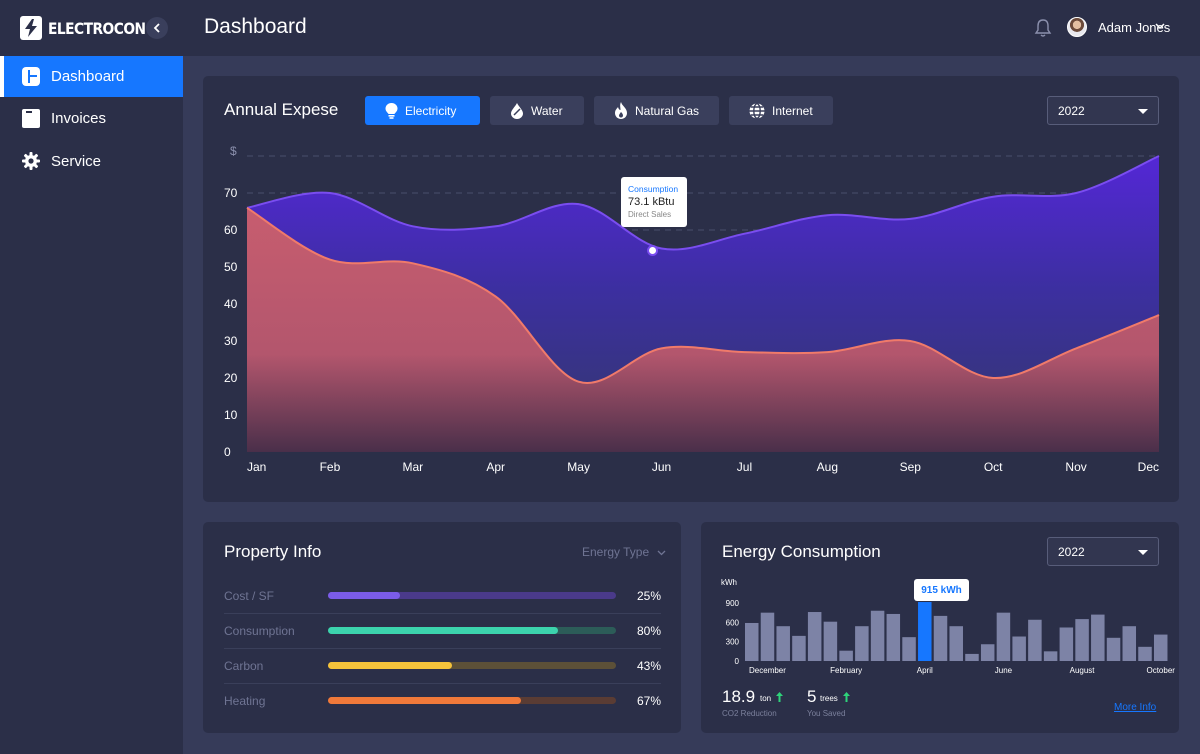 This screenshot has height=754, width=1200. I want to click on x-tick-label: June, so click(1004, 670).